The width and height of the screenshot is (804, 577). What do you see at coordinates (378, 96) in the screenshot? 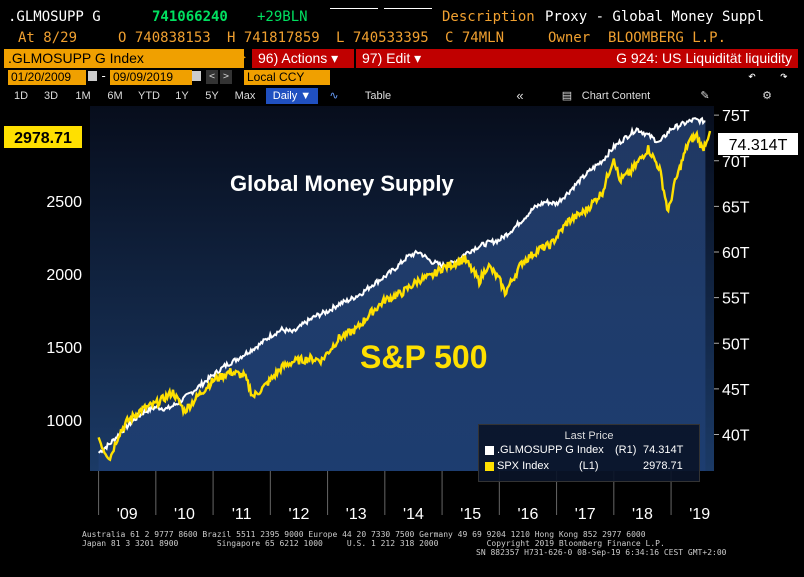
I see `table-button: Table` at bounding box center [378, 96].